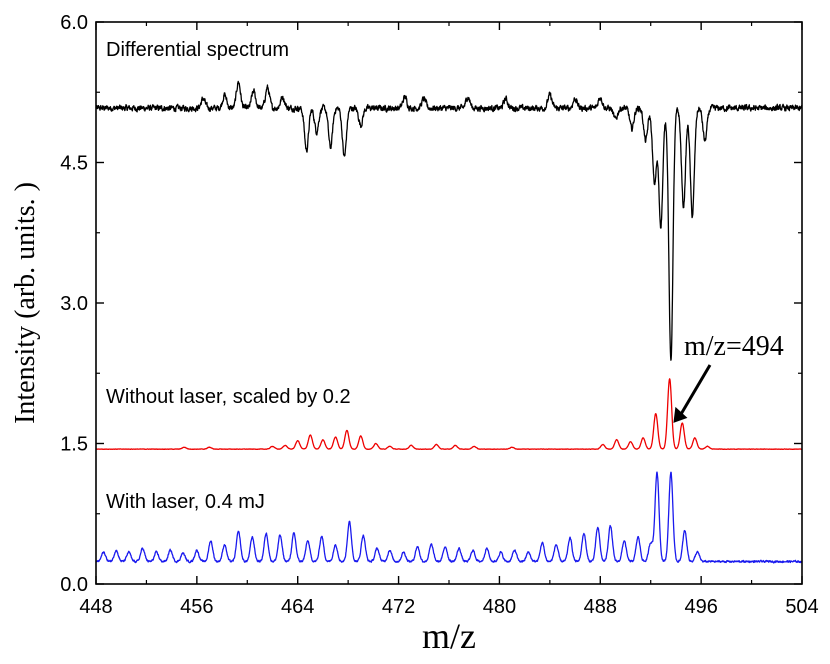  What do you see at coordinates (196, 607) in the screenshot?
I see `x-tick-label: 456` at bounding box center [196, 607].